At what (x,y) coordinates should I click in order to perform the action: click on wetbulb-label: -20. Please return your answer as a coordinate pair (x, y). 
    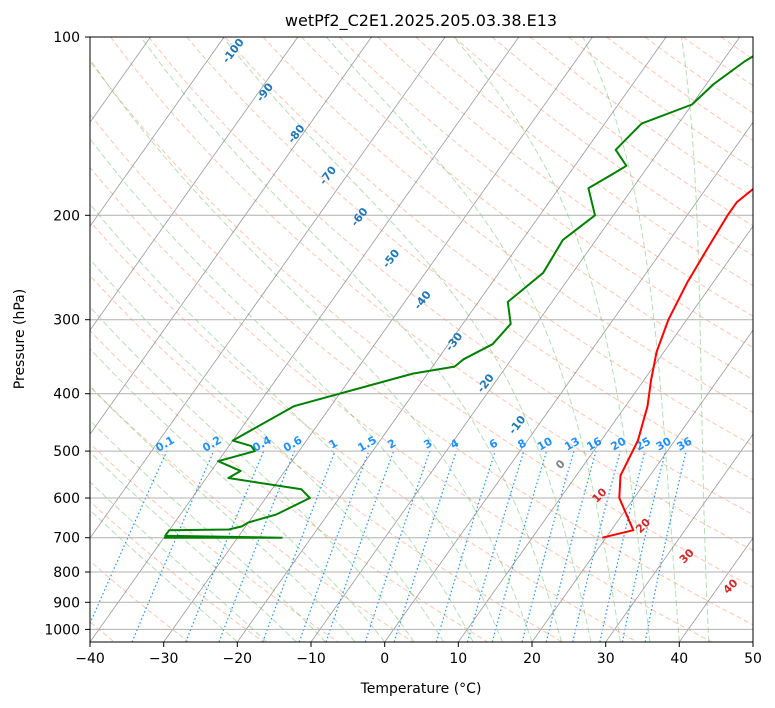
    Looking at the image, I should click on (485, 383).